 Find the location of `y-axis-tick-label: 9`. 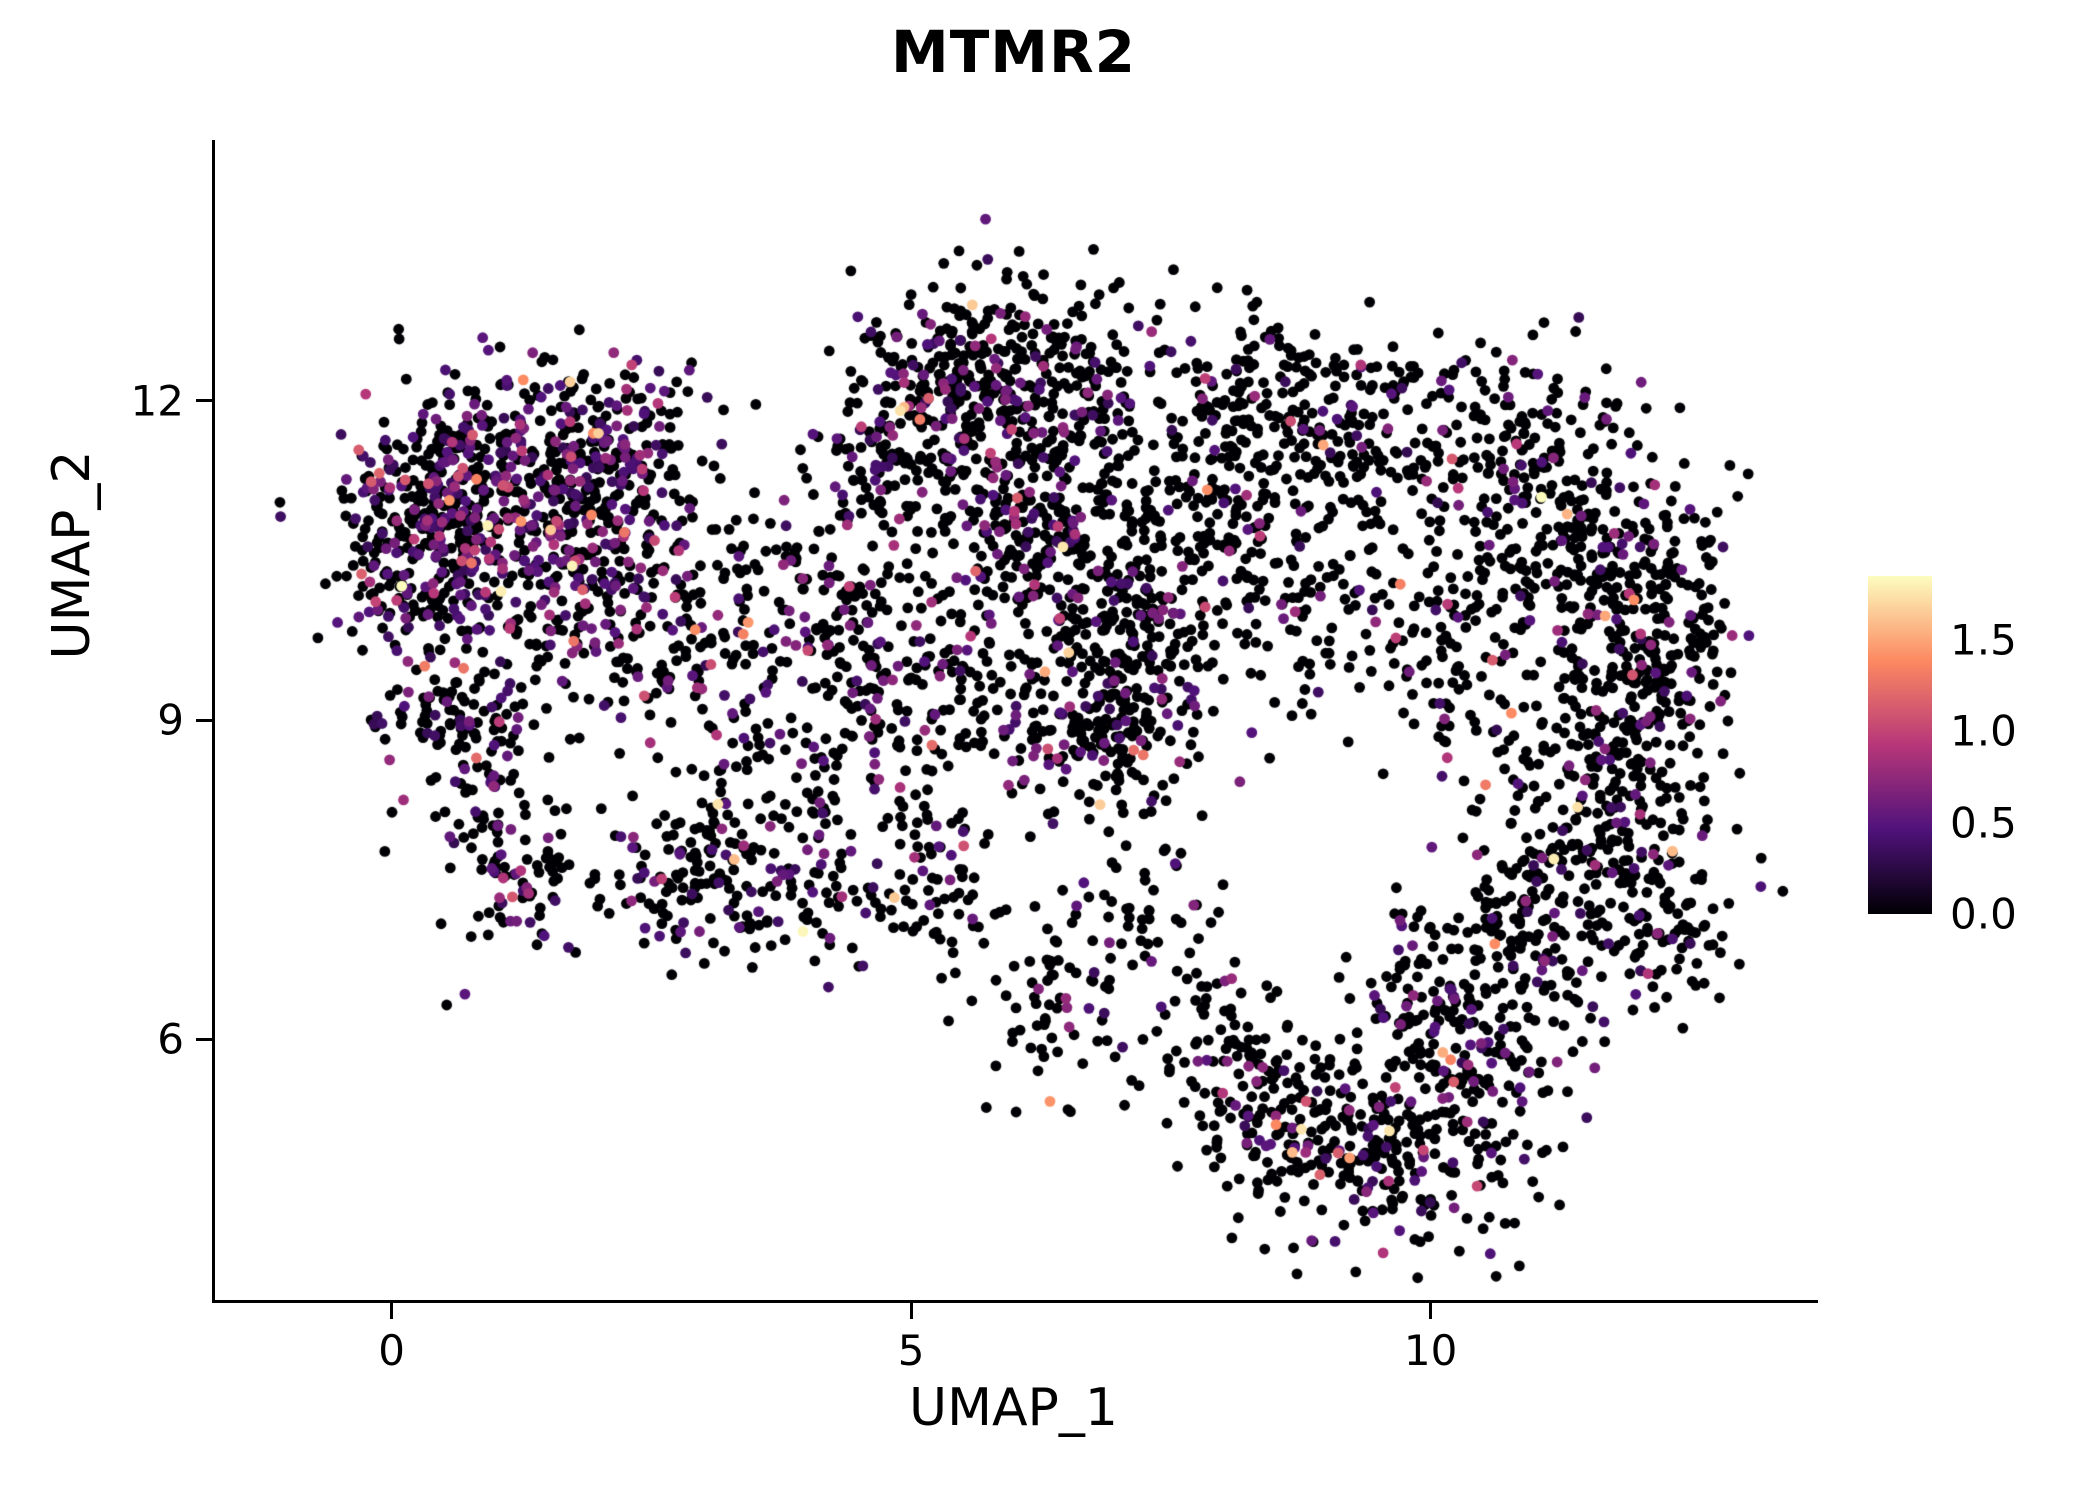

y-axis-tick-label: 9 is located at coordinates (170, 720).